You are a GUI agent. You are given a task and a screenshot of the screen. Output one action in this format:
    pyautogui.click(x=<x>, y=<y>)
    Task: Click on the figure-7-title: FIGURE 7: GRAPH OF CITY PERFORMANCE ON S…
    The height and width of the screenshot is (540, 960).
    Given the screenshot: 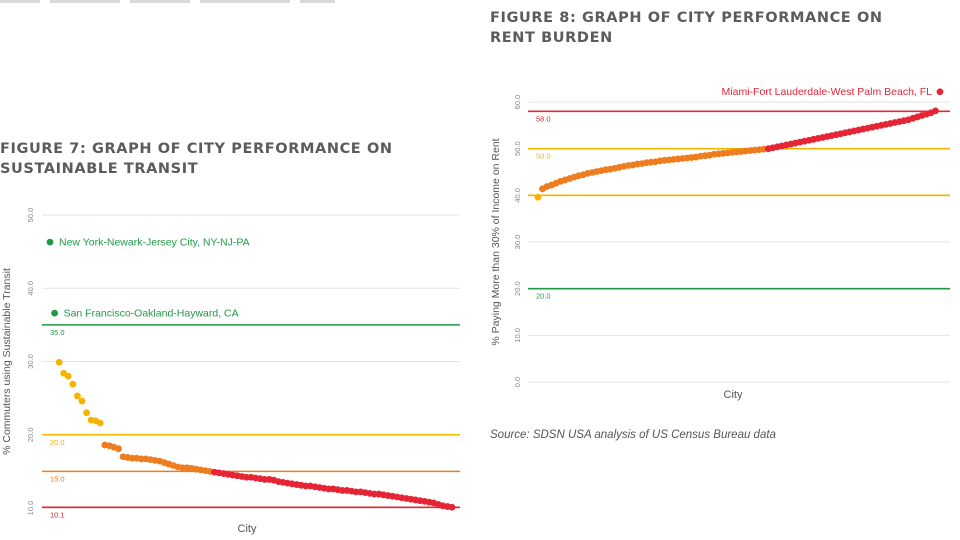 What is the action you would take?
    pyautogui.click(x=196, y=159)
    